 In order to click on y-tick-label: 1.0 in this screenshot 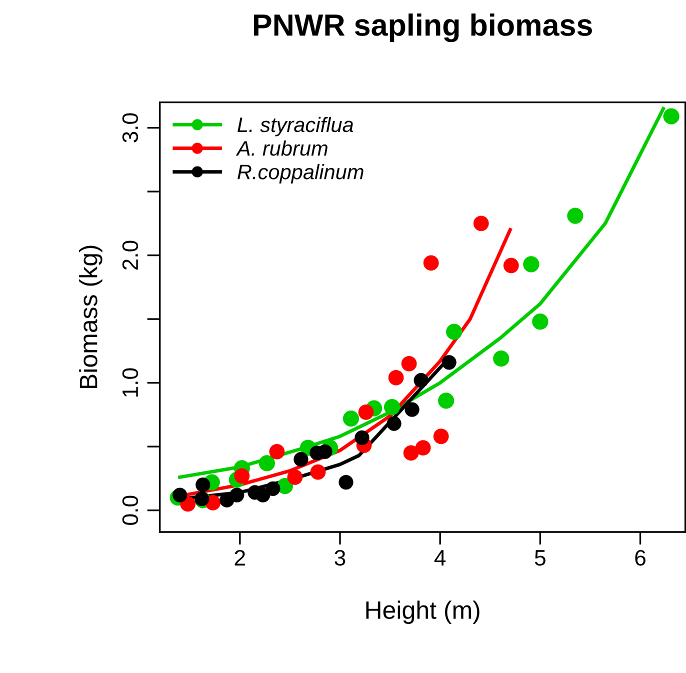, I will do `click(130, 382)`.